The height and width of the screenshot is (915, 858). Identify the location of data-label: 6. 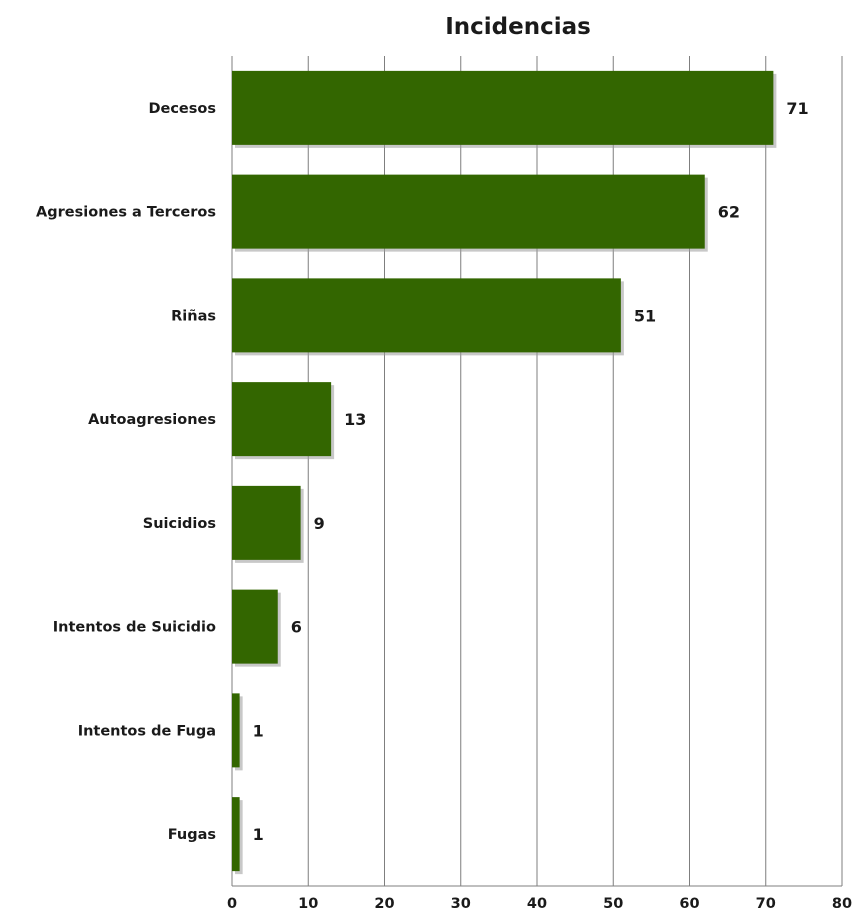
(296, 627).